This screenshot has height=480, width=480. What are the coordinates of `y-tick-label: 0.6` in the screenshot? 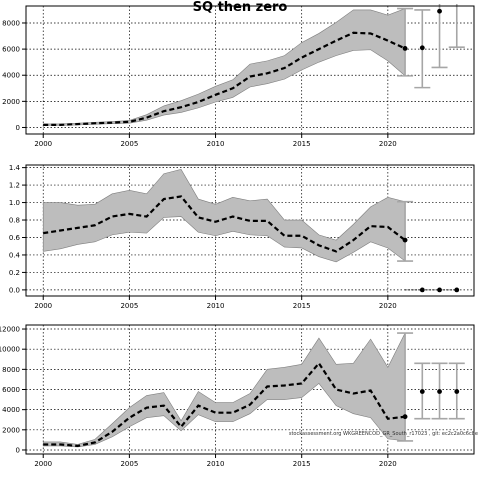 It's located at (15, 238).